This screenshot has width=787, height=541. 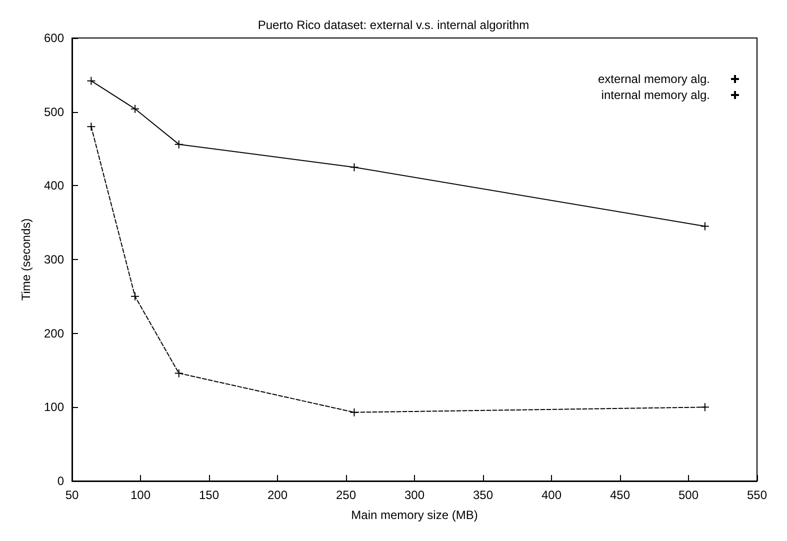 What do you see at coordinates (209, 495) in the screenshot?
I see `x-tick-label: 150` at bounding box center [209, 495].